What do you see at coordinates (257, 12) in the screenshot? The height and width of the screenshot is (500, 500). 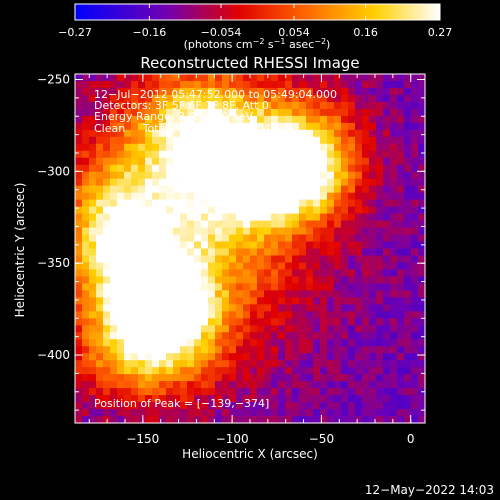 I see `colorbar-gradient` at bounding box center [257, 12].